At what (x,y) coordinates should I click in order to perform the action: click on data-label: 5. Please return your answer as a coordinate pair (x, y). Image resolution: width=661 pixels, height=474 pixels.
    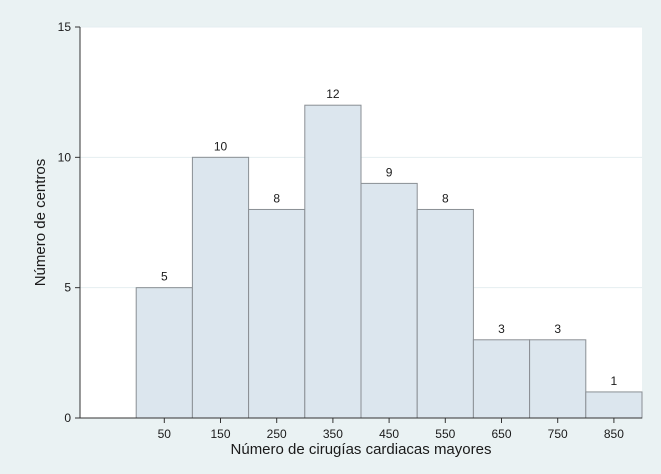
    Looking at the image, I should click on (164, 277).